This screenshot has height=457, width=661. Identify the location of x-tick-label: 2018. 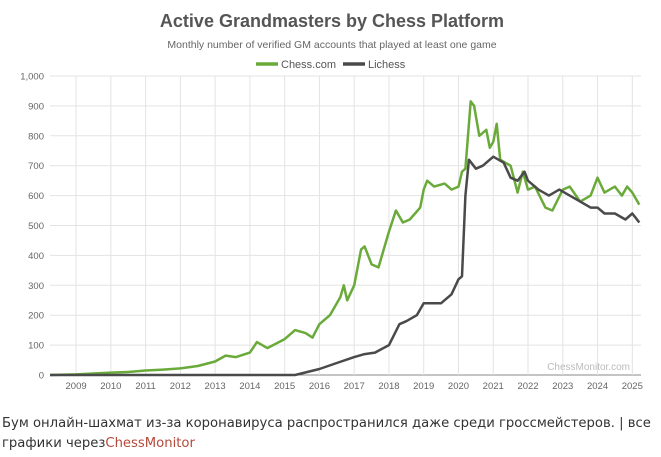
(388, 386).